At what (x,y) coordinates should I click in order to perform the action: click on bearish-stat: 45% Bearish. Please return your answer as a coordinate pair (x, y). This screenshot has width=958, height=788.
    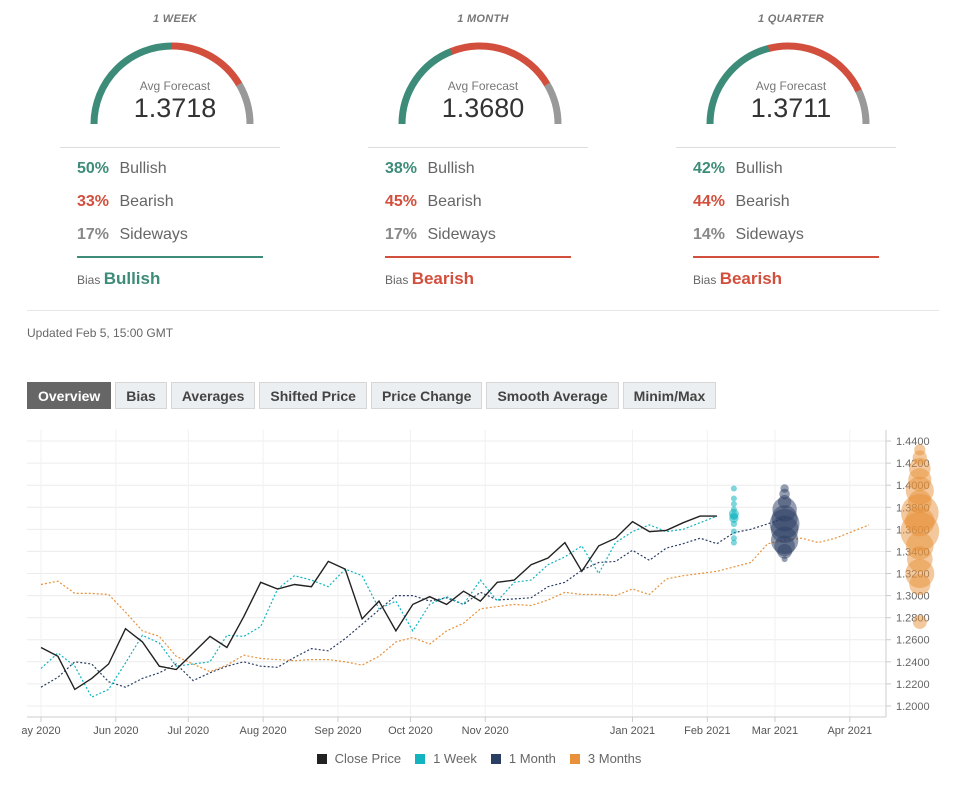
    Looking at the image, I should click on (433, 202).